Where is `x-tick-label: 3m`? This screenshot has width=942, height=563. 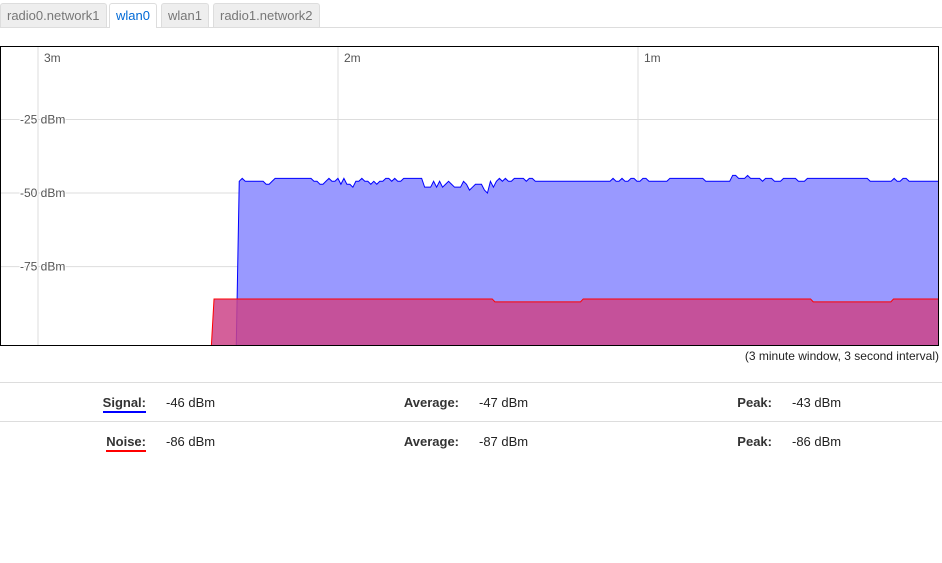
x-tick-label: 3m is located at coordinates (52, 58).